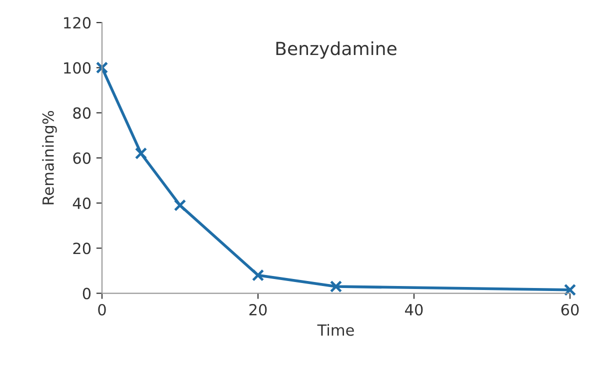  Describe the element at coordinates (335, 330) in the screenshot. I see `x-axis-title: Time` at that location.